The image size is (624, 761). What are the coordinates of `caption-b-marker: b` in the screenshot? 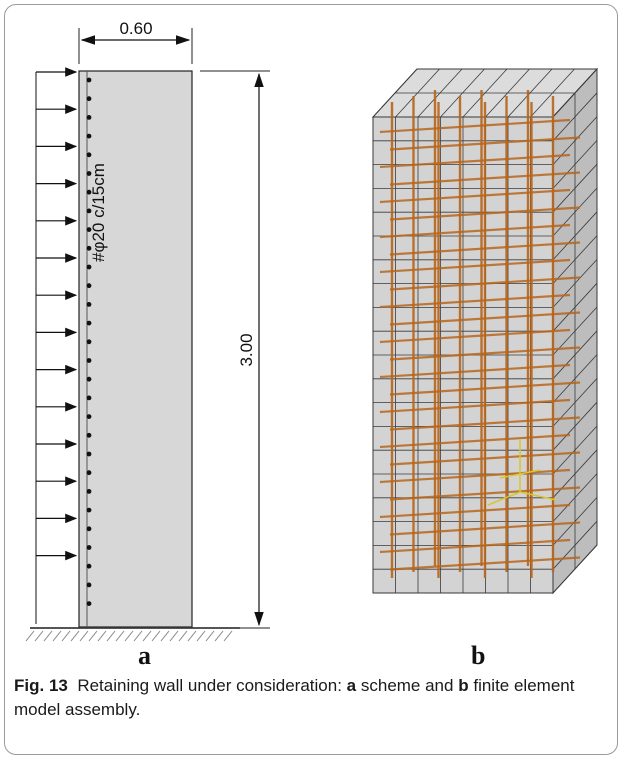 It's located at (463, 685).